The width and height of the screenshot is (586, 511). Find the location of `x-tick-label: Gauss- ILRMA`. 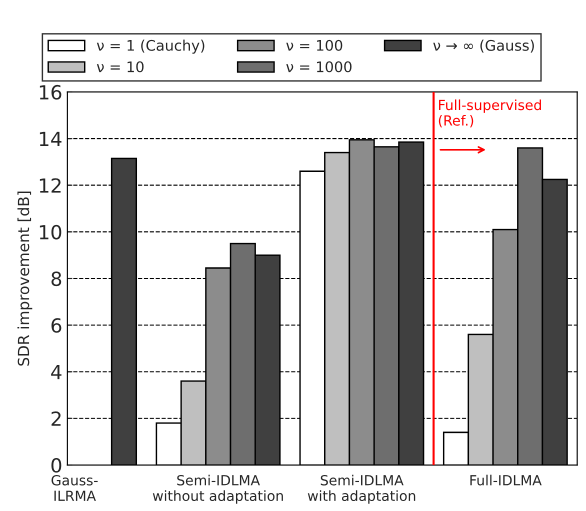

x-tick-label: Gauss- ILRMA is located at coordinates (75, 487).